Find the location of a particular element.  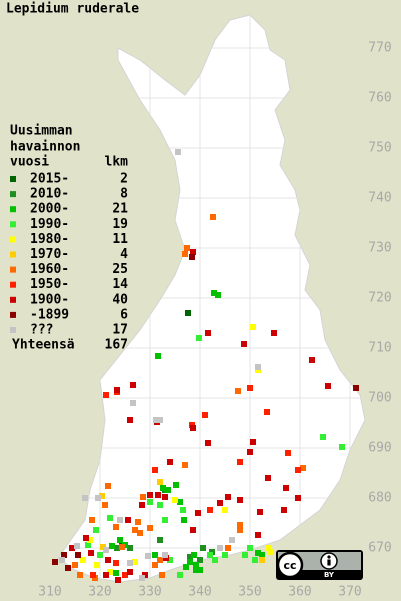

legend-count: 2 is located at coordinates (124, 179).